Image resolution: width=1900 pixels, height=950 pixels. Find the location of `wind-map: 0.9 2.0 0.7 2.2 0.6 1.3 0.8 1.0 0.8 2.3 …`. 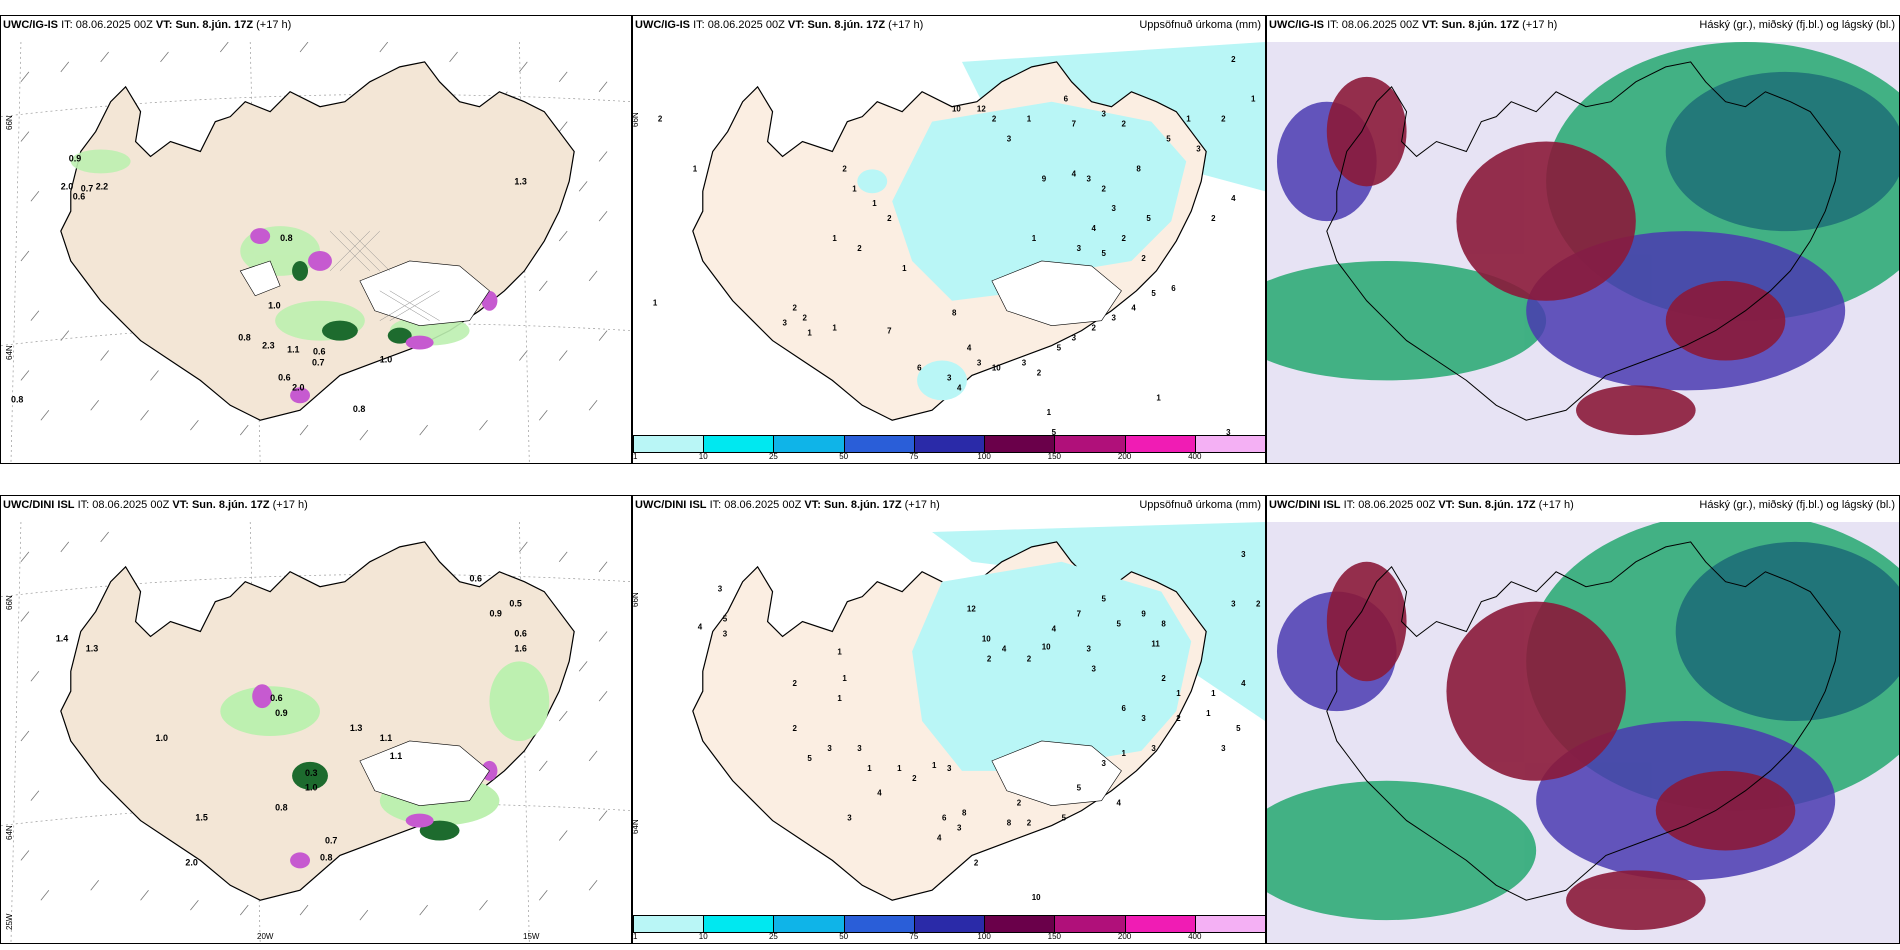

wind-map: 0.9 2.0 0.7 2.2 0.6 1.3 0.8 1.0 0.8 2.3 … is located at coordinates (316, 252).